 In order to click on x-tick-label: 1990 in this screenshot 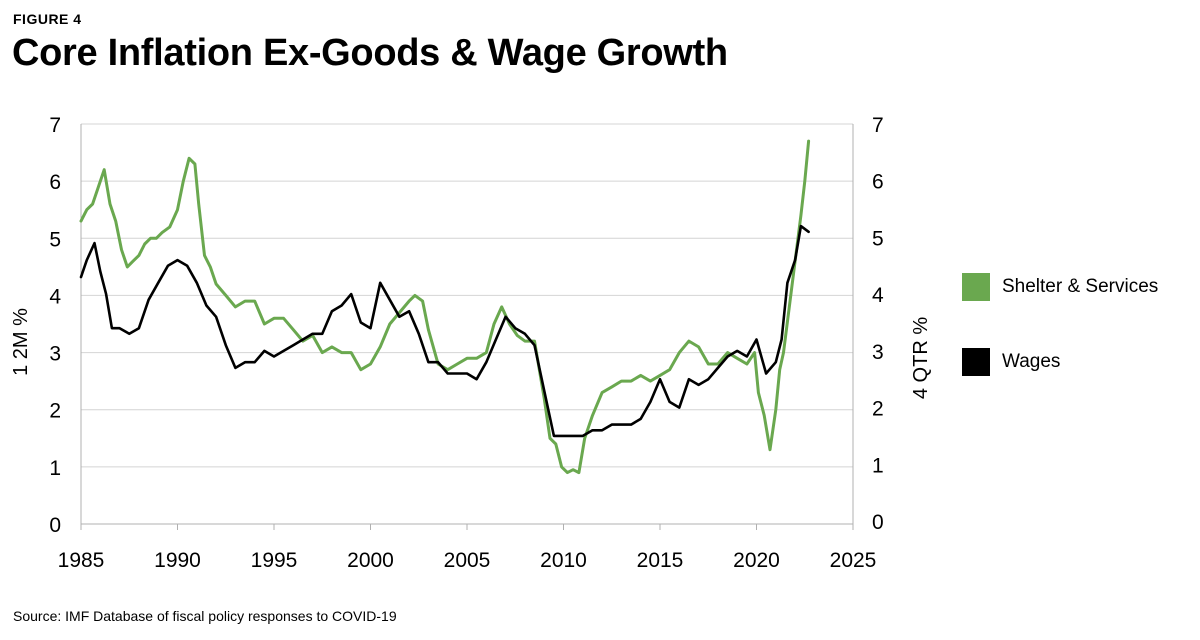, I will do `click(177, 560)`.